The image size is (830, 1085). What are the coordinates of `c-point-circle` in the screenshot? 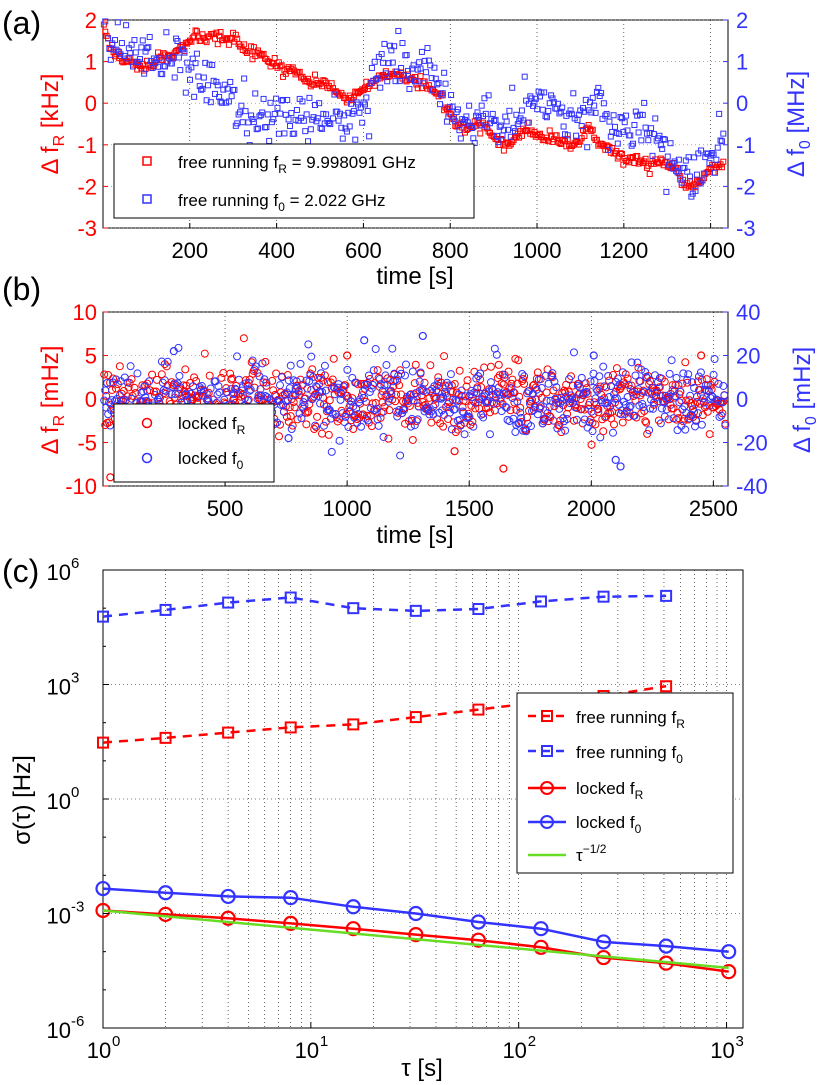 It's located at (228, 918).